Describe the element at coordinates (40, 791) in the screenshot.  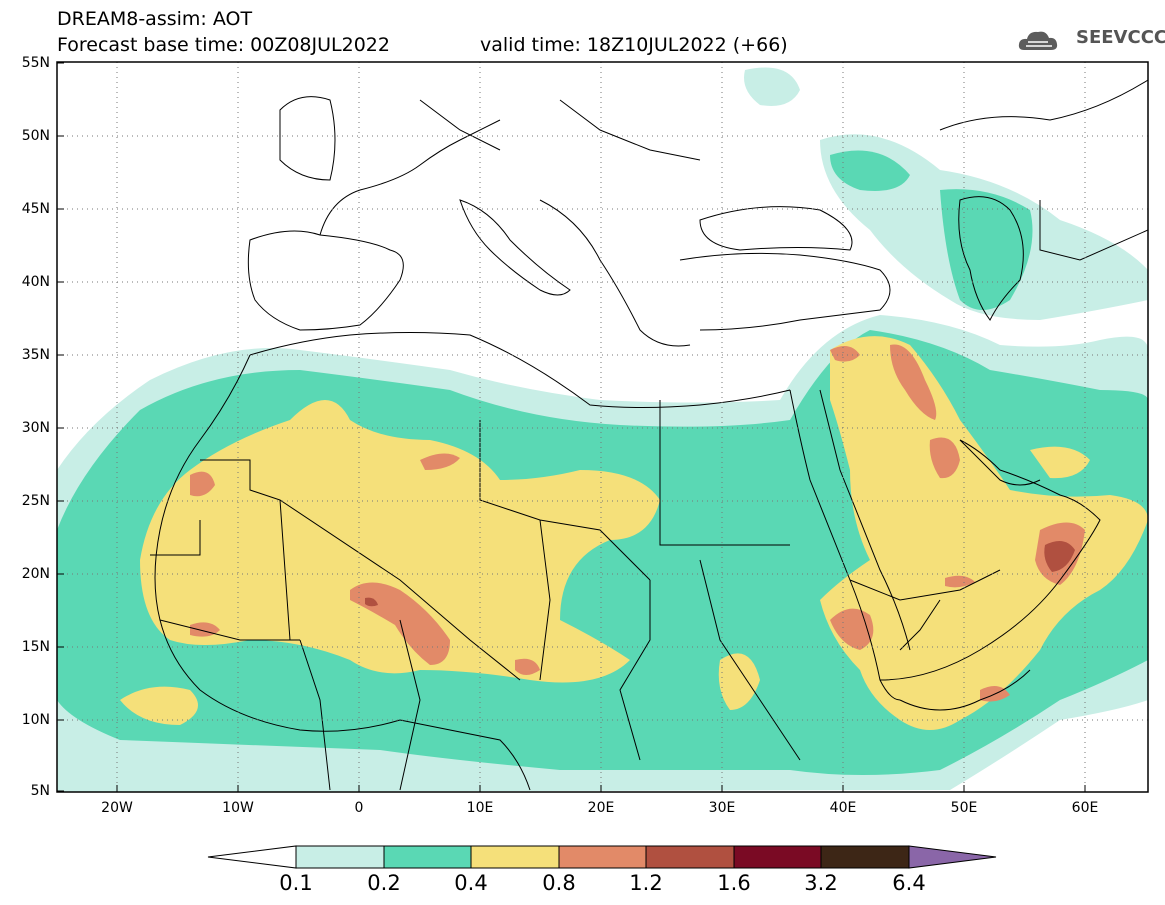
I see `lat-label: 5N` at that location.